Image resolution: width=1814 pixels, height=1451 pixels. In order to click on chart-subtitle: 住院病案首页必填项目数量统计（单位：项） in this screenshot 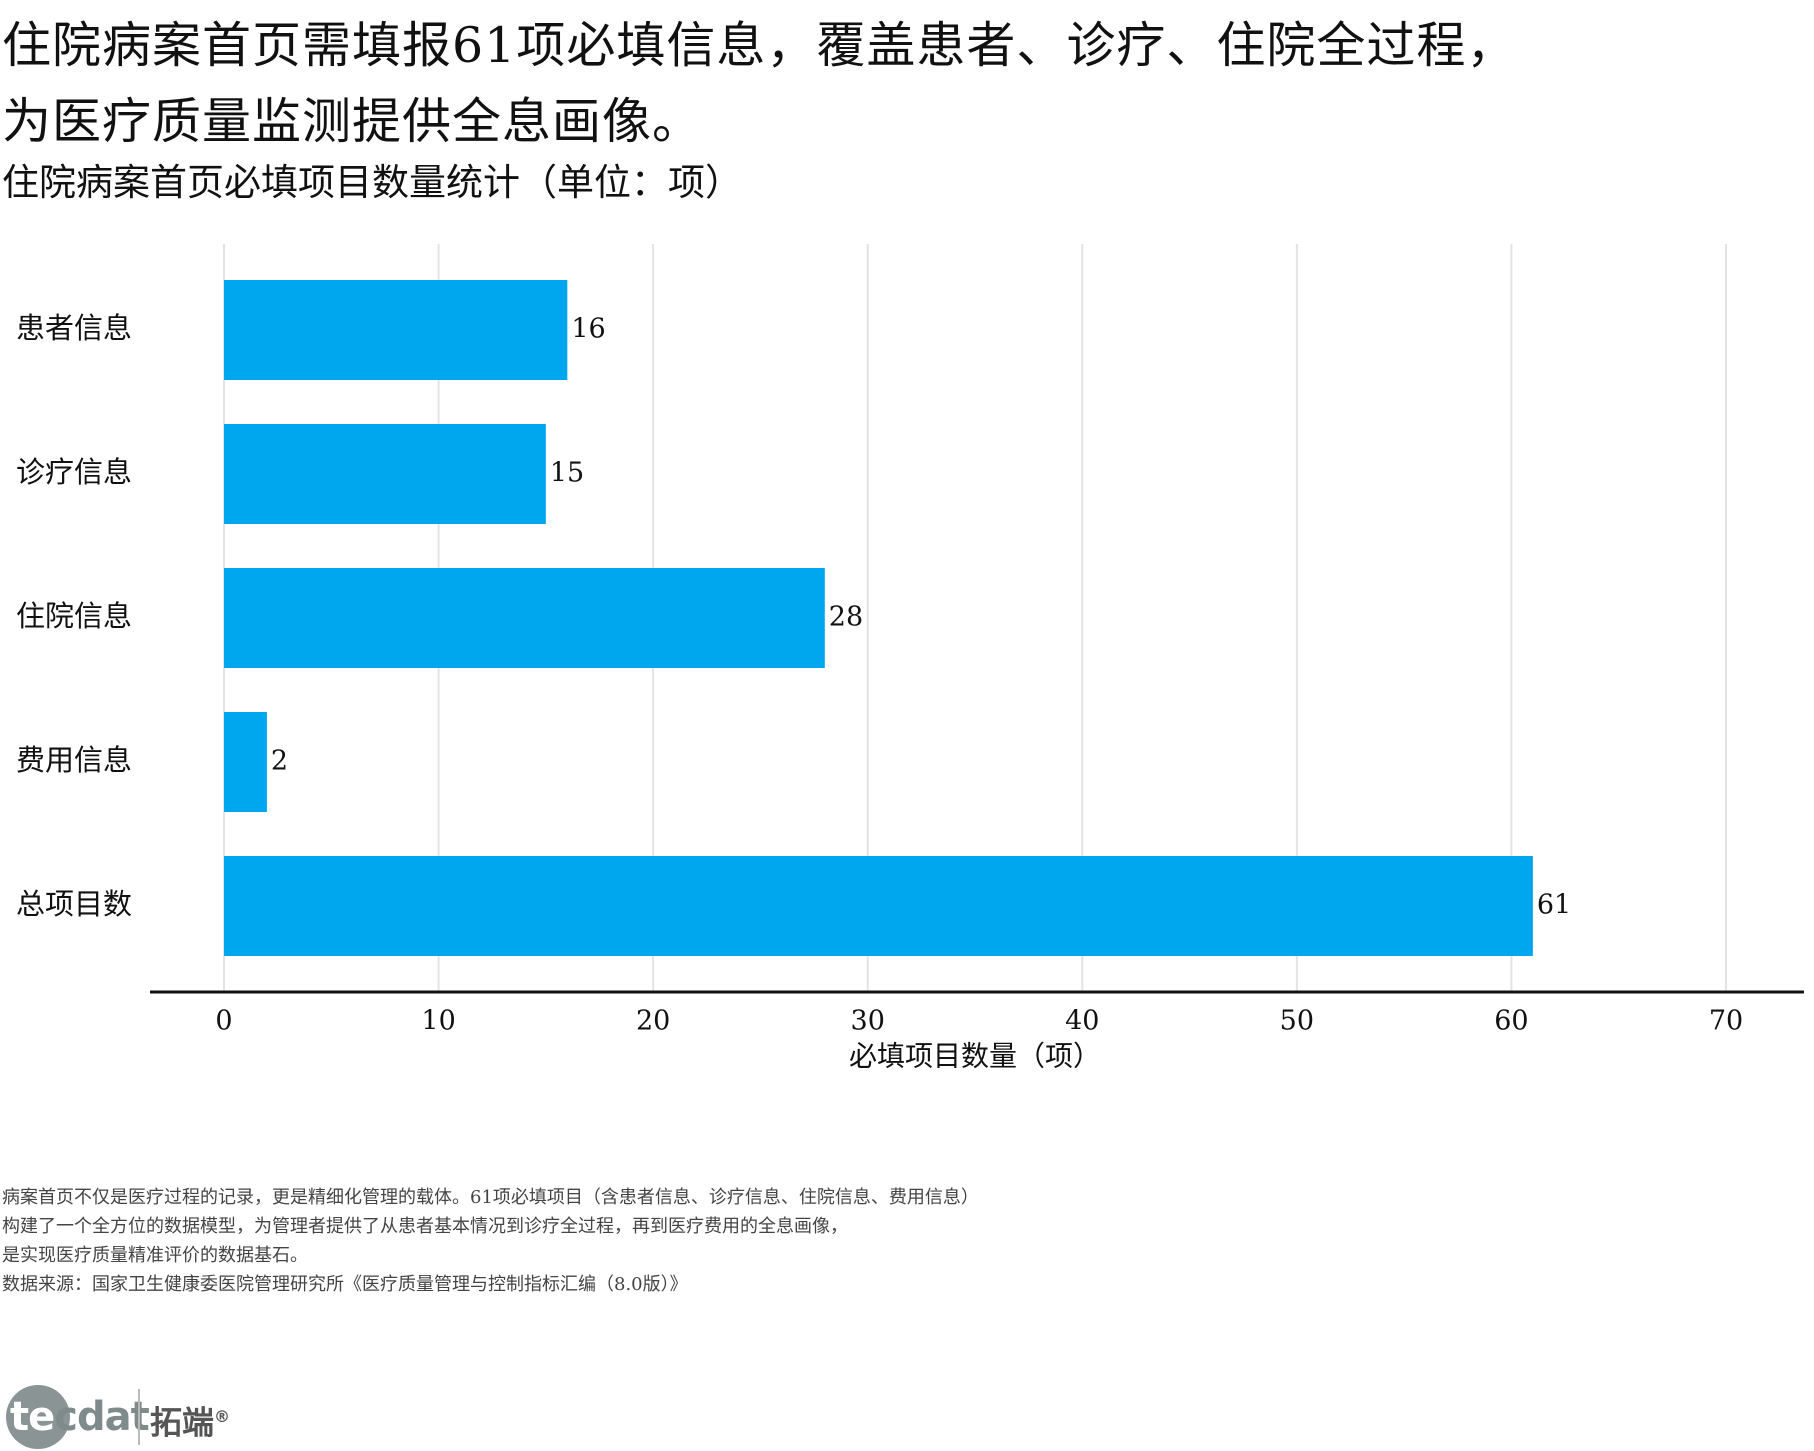, I will do `click(372, 182)`.